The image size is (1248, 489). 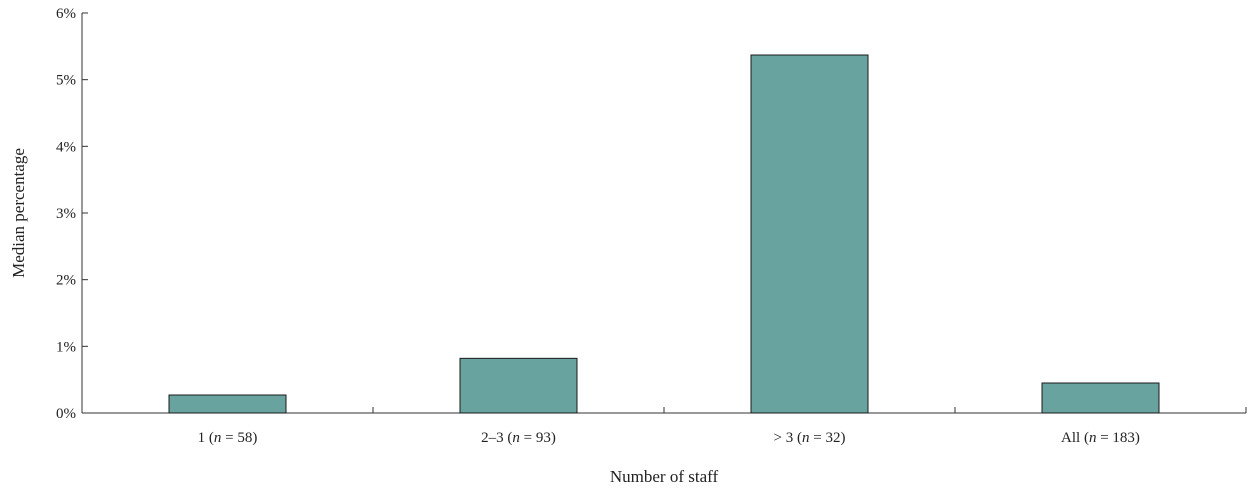 What do you see at coordinates (66, 81) in the screenshot?
I see `y-tick-label: 5%` at bounding box center [66, 81].